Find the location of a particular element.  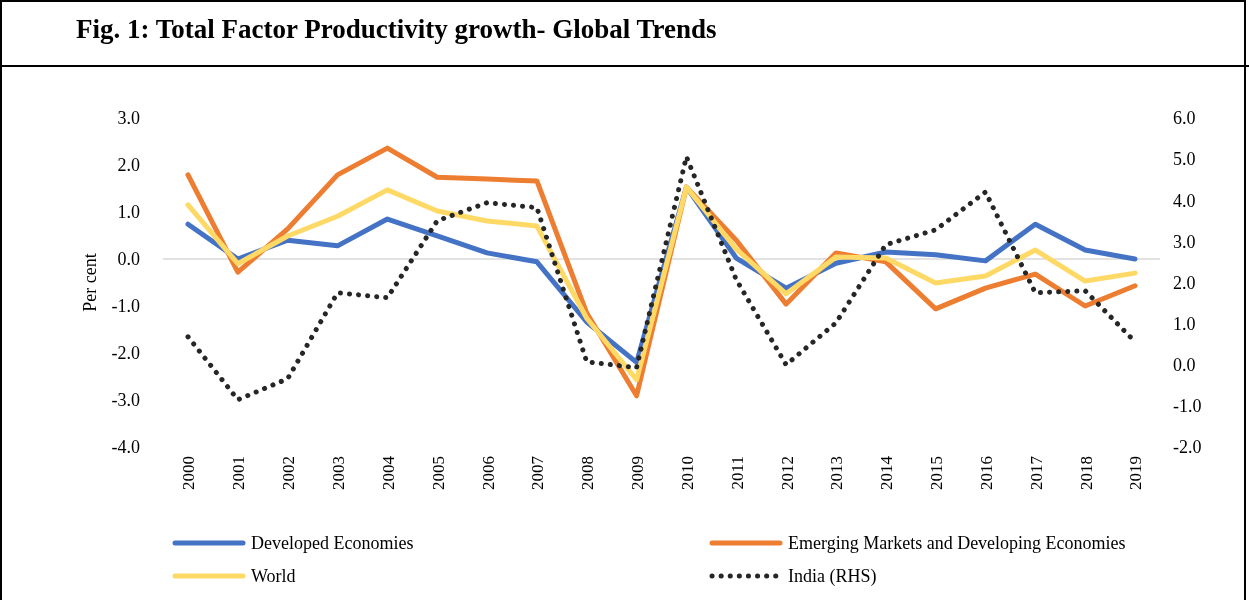

x-tick-label: 2002 is located at coordinates (289, 473).